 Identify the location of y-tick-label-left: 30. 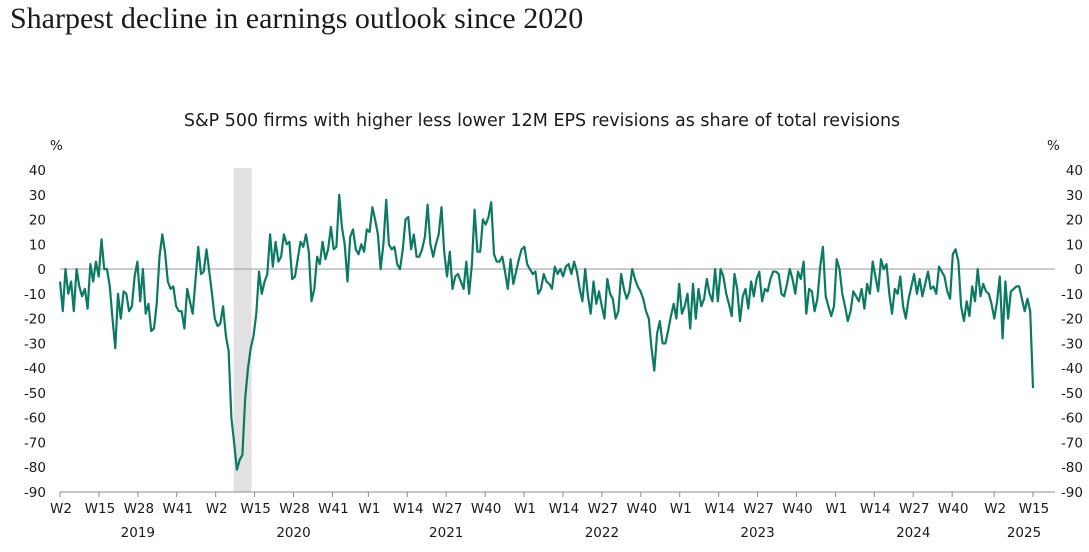
(37, 196).